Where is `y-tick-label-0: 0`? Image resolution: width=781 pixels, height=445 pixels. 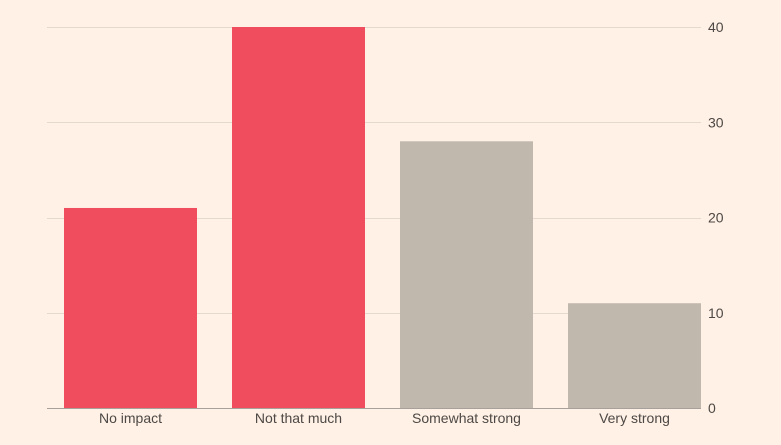
y-tick-label-0: 0 is located at coordinates (712, 408).